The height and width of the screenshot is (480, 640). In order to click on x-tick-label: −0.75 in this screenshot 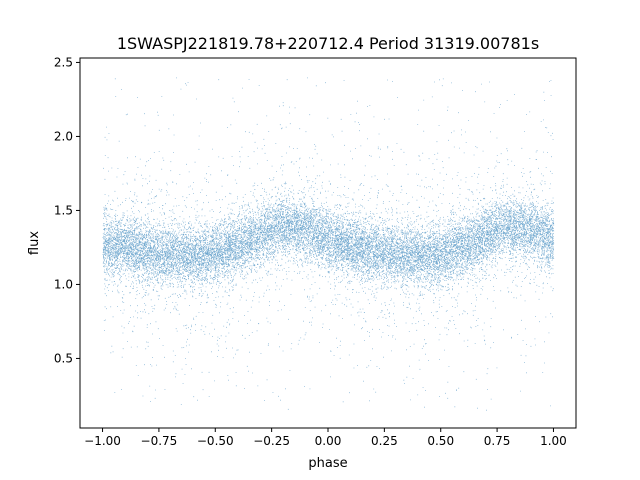, I will do `click(159, 441)`.